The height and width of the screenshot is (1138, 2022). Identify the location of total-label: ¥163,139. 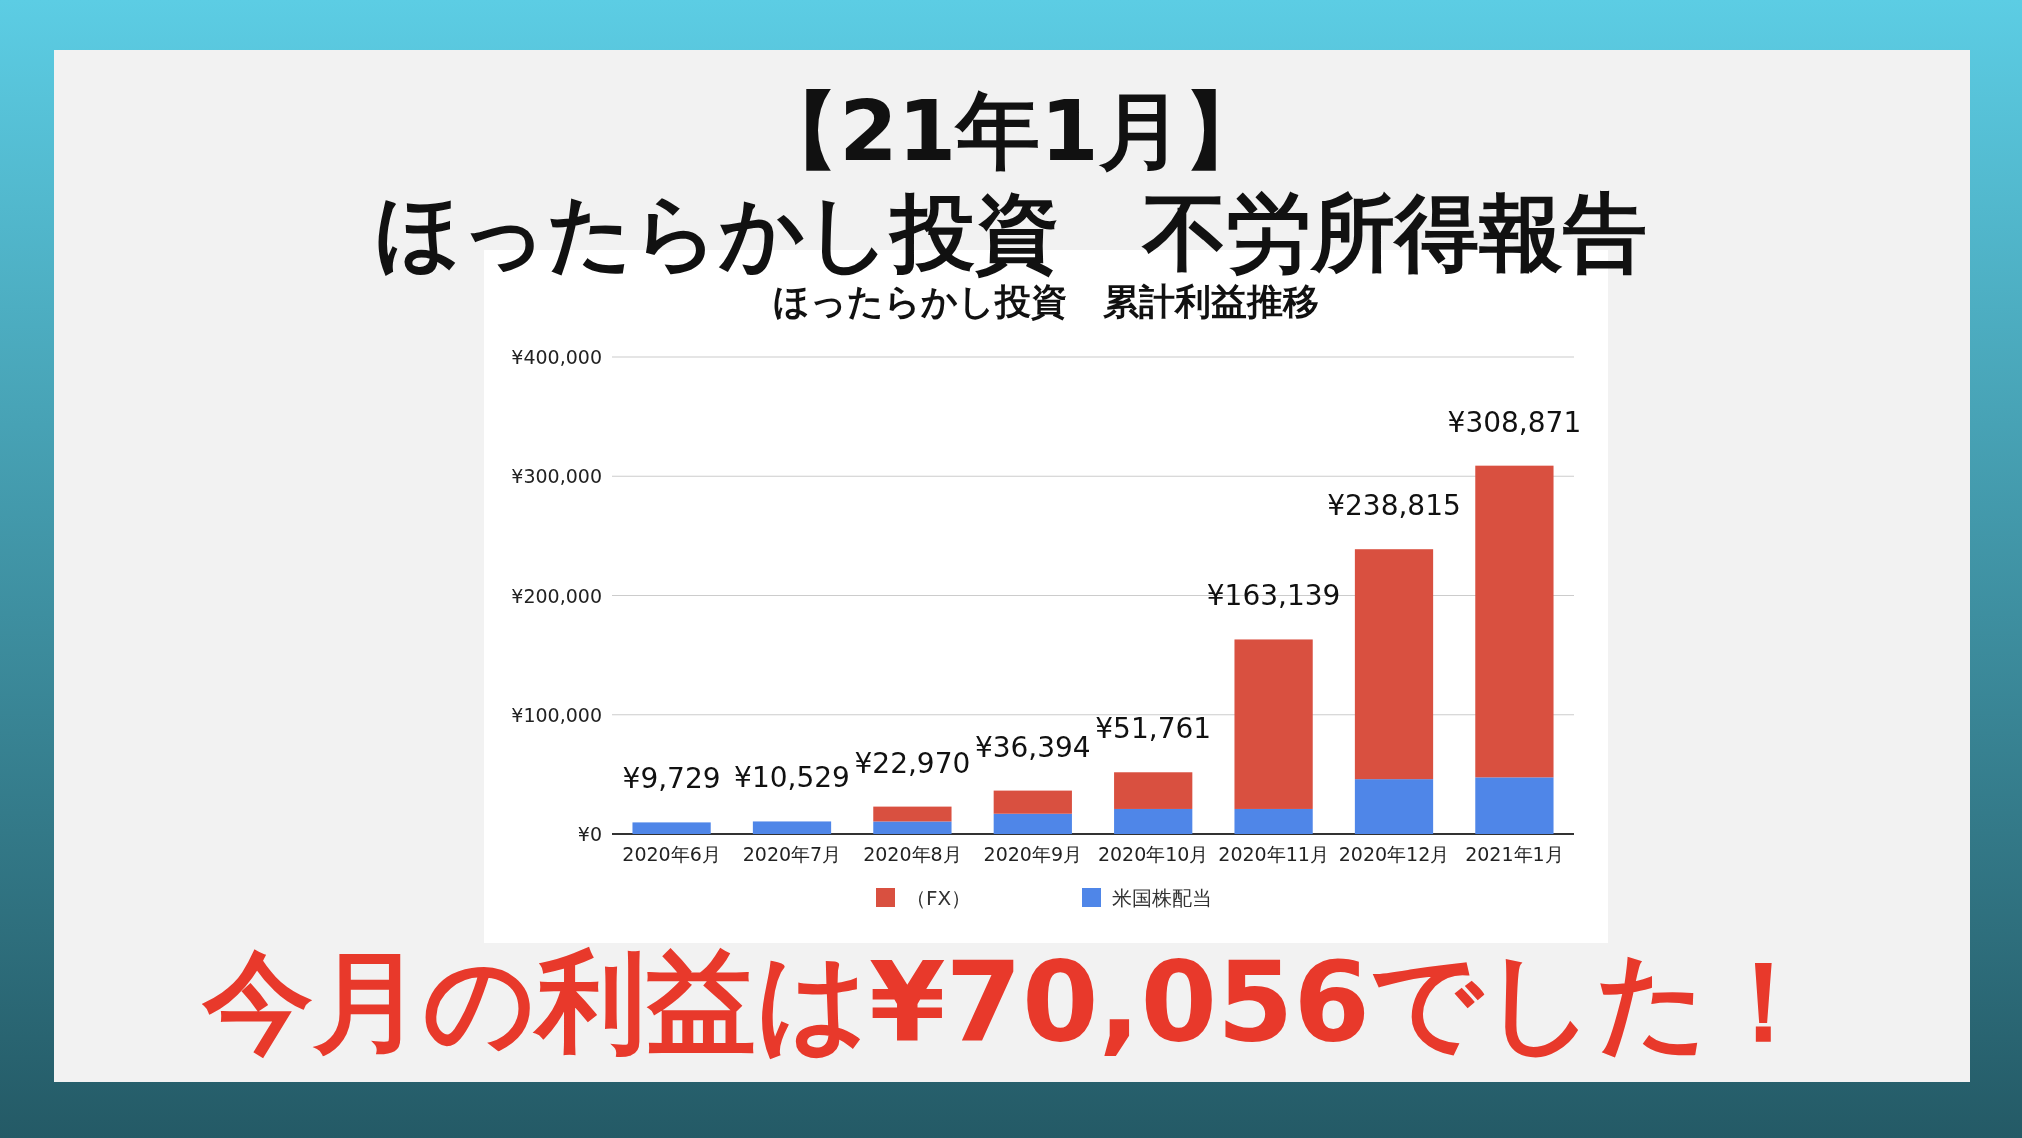
(1273, 596).